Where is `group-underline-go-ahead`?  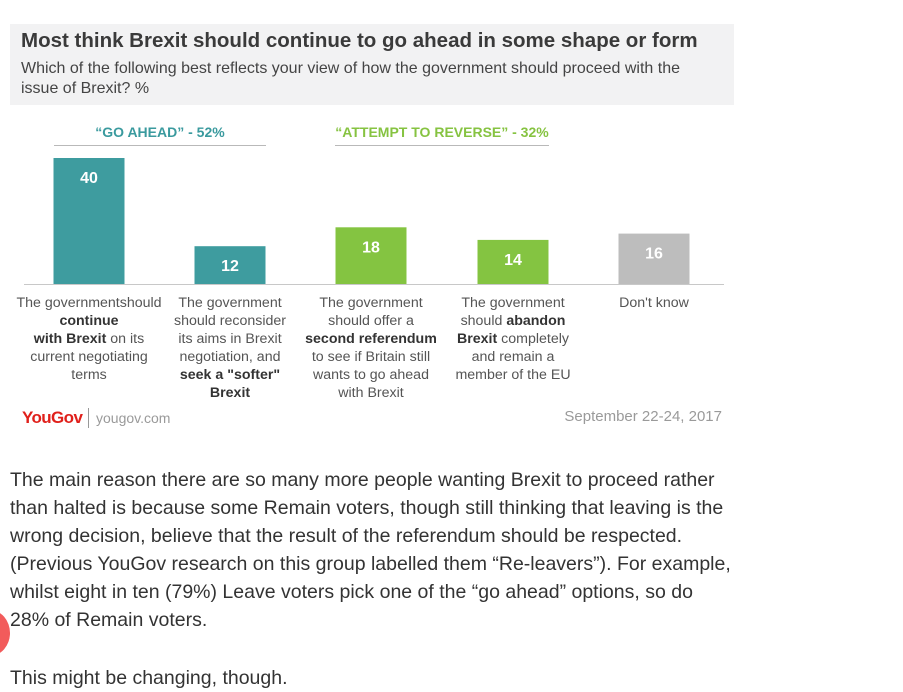
group-underline-go-ahead is located at coordinates (160, 145).